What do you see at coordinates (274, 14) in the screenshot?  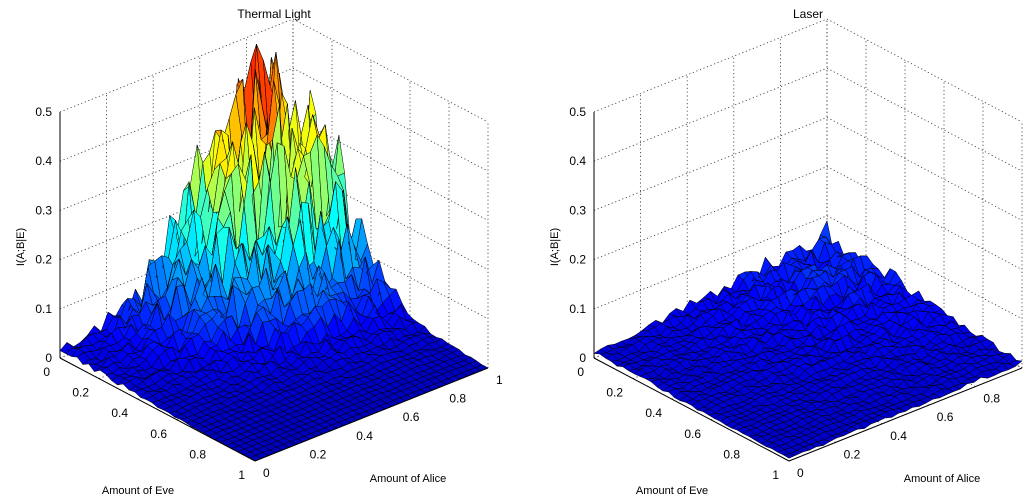 I see `chart-title: Thermal Light` at bounding box center [274, 14].